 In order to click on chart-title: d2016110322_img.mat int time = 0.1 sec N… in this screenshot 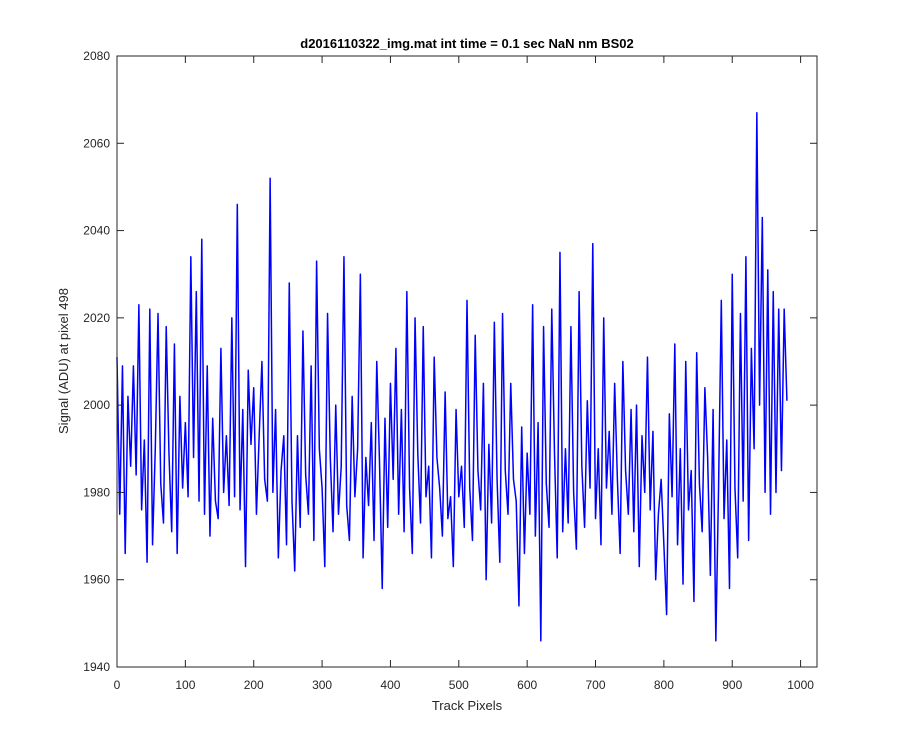, I will do `click(466, 43)`.